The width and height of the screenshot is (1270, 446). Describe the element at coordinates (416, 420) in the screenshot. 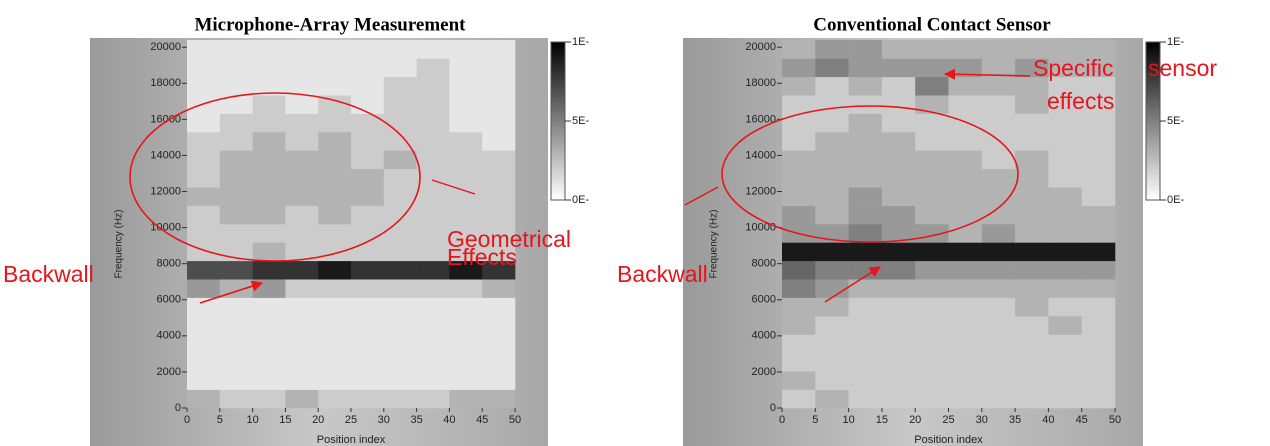

I see `x-tick-label: 35` at that location.